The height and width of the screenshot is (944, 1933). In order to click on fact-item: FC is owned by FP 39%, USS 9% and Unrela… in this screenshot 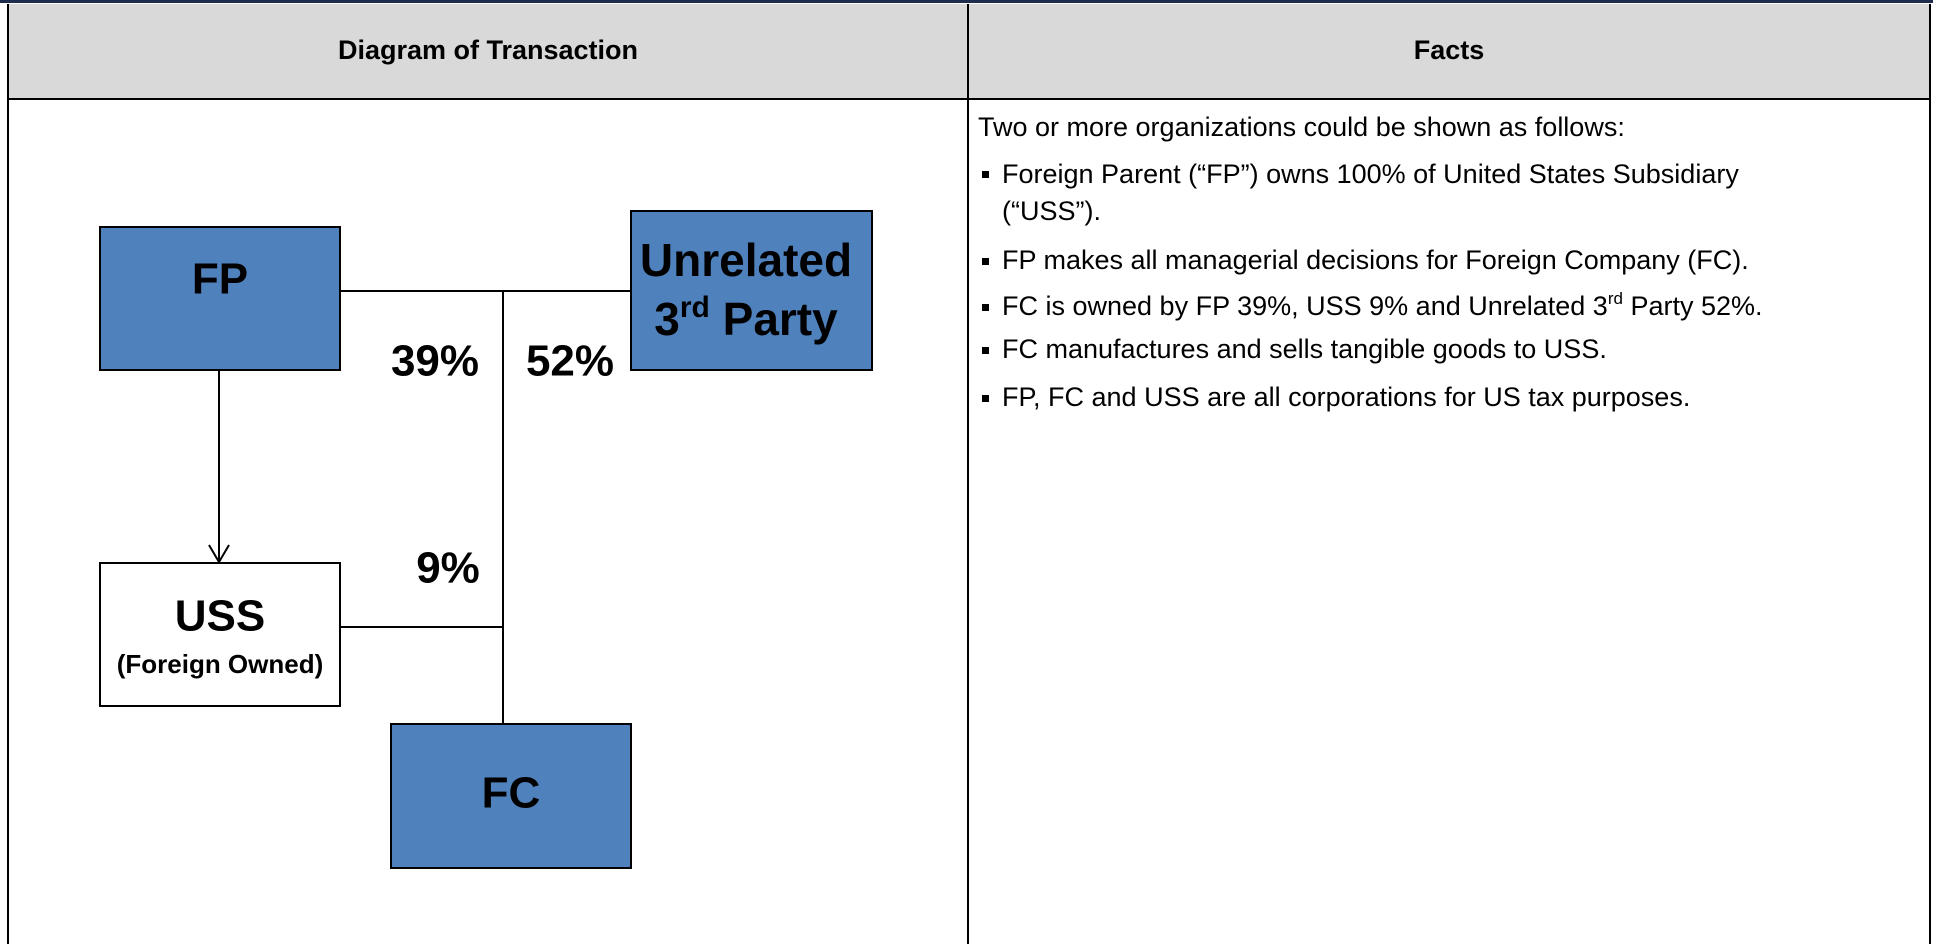, I will do `click(1382, 305)`.